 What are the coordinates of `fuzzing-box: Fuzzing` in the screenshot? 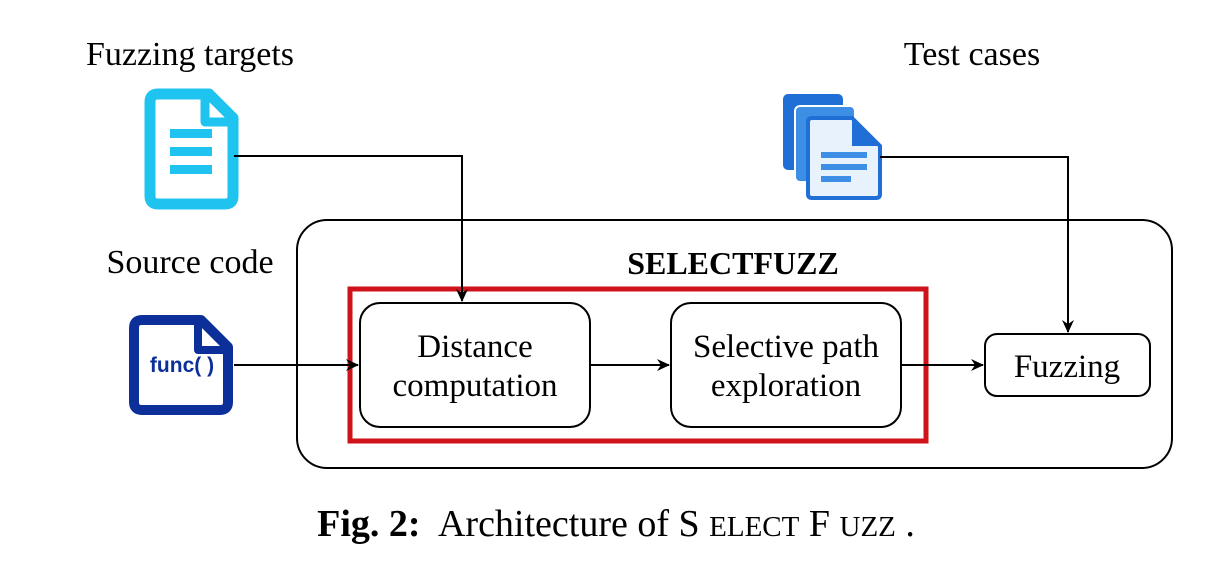 It's located at (1067, 365).